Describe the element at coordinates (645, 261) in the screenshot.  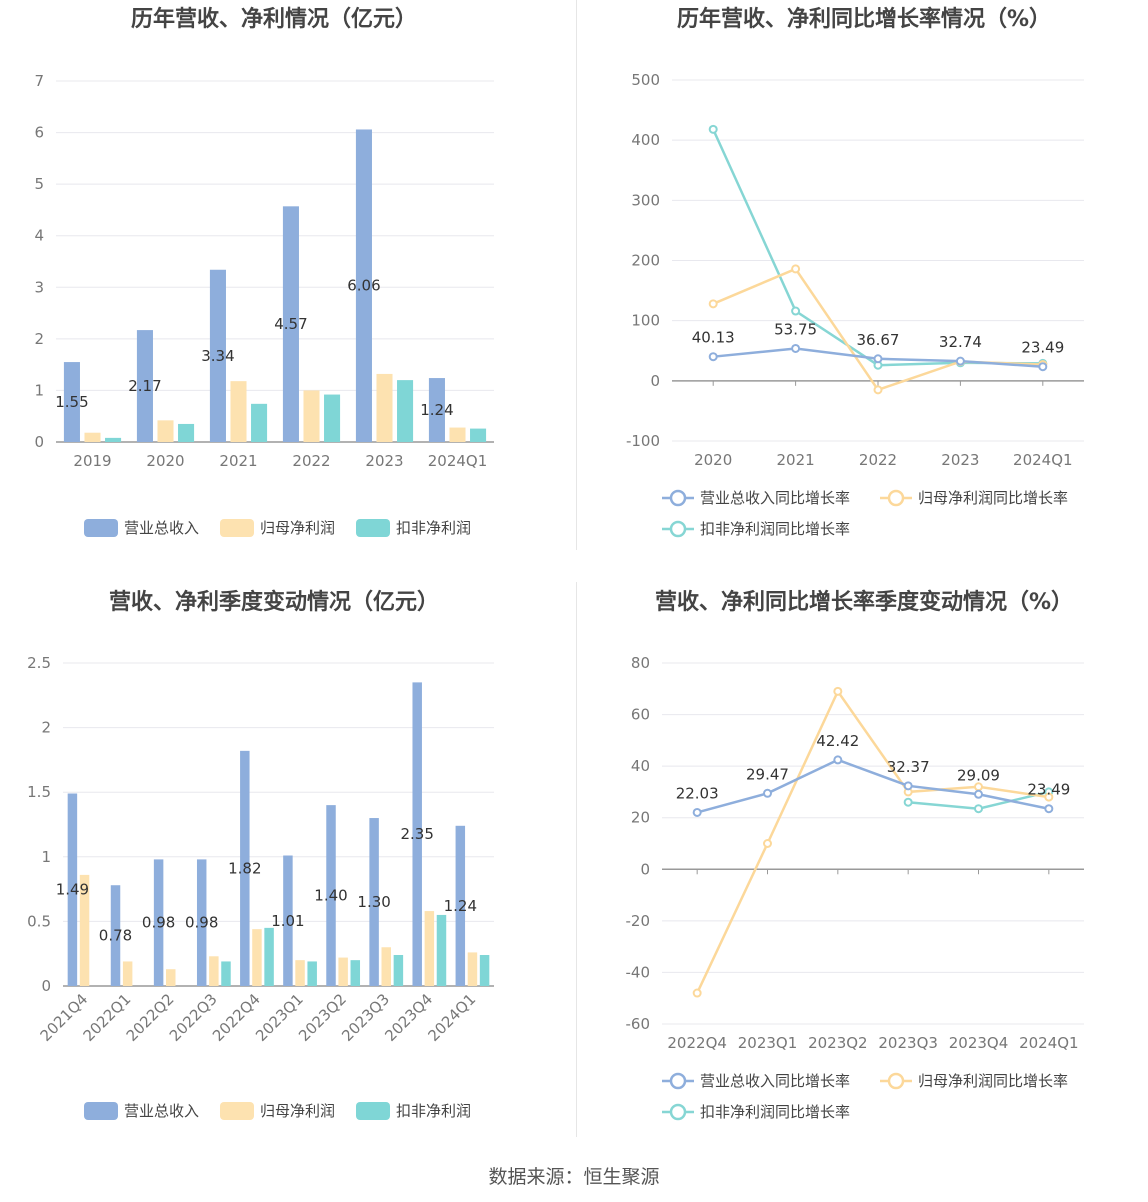
I see `y-tick-label: 200` at that location.